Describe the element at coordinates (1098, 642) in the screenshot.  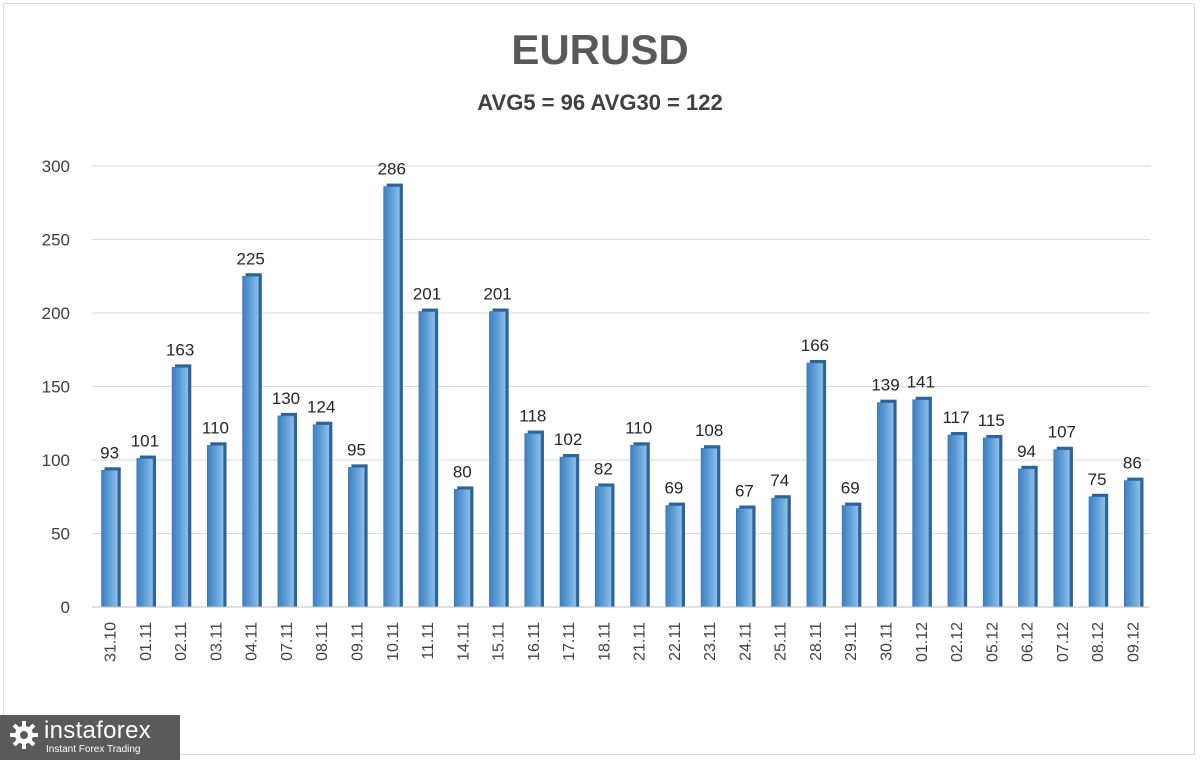
I see `x-tick-label: 08.12` at that location.